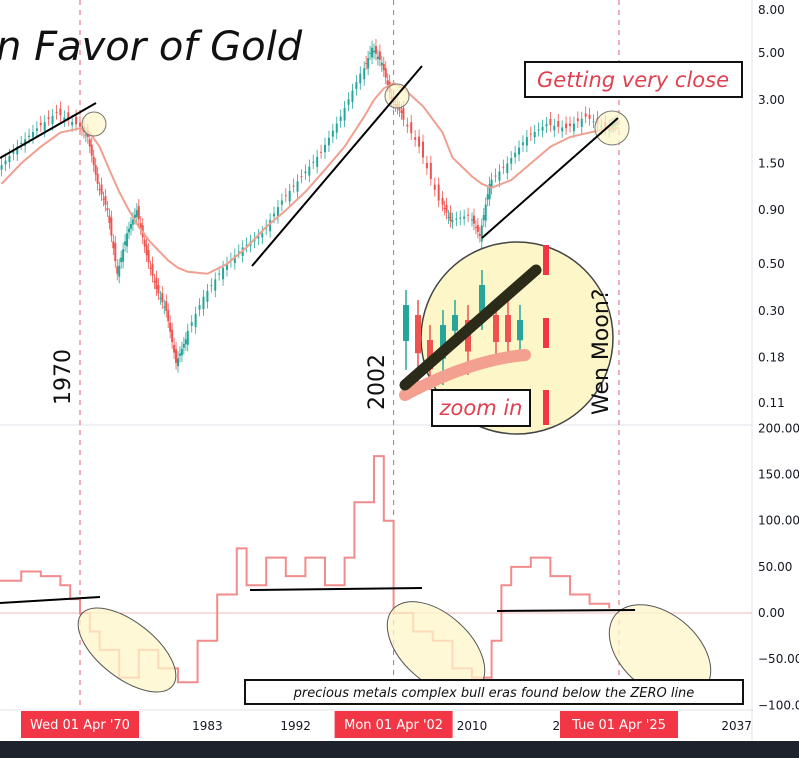 The width and height of the screenshot is (799, 758). What do you see at coordinates (775, 567) in the screenshot?
I see `y-tick-label: 50.00` at bounding box center [775, 567].